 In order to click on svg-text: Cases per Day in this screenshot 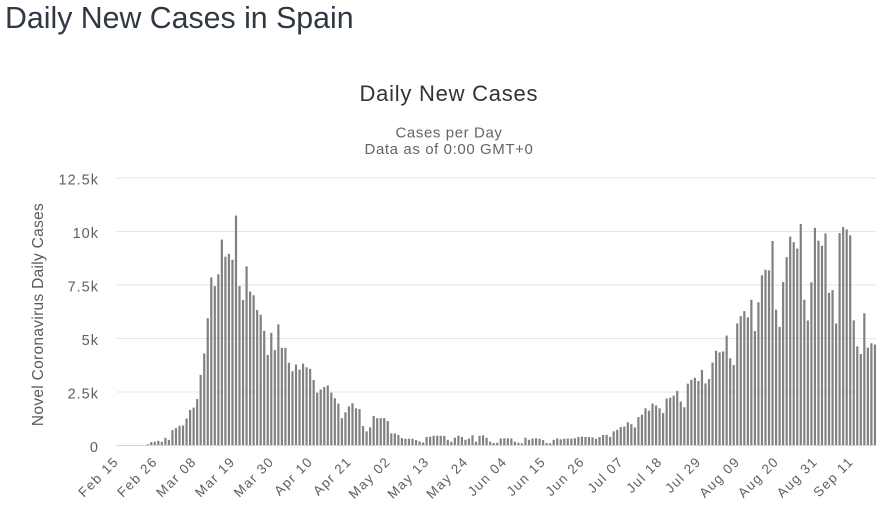, I will do `click(448, 133)`.